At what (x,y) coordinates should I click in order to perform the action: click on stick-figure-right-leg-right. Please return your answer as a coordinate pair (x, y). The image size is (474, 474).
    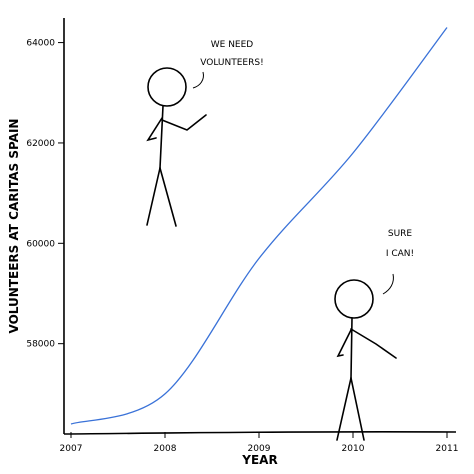
    Looking at the image, I should click on (357, 409).